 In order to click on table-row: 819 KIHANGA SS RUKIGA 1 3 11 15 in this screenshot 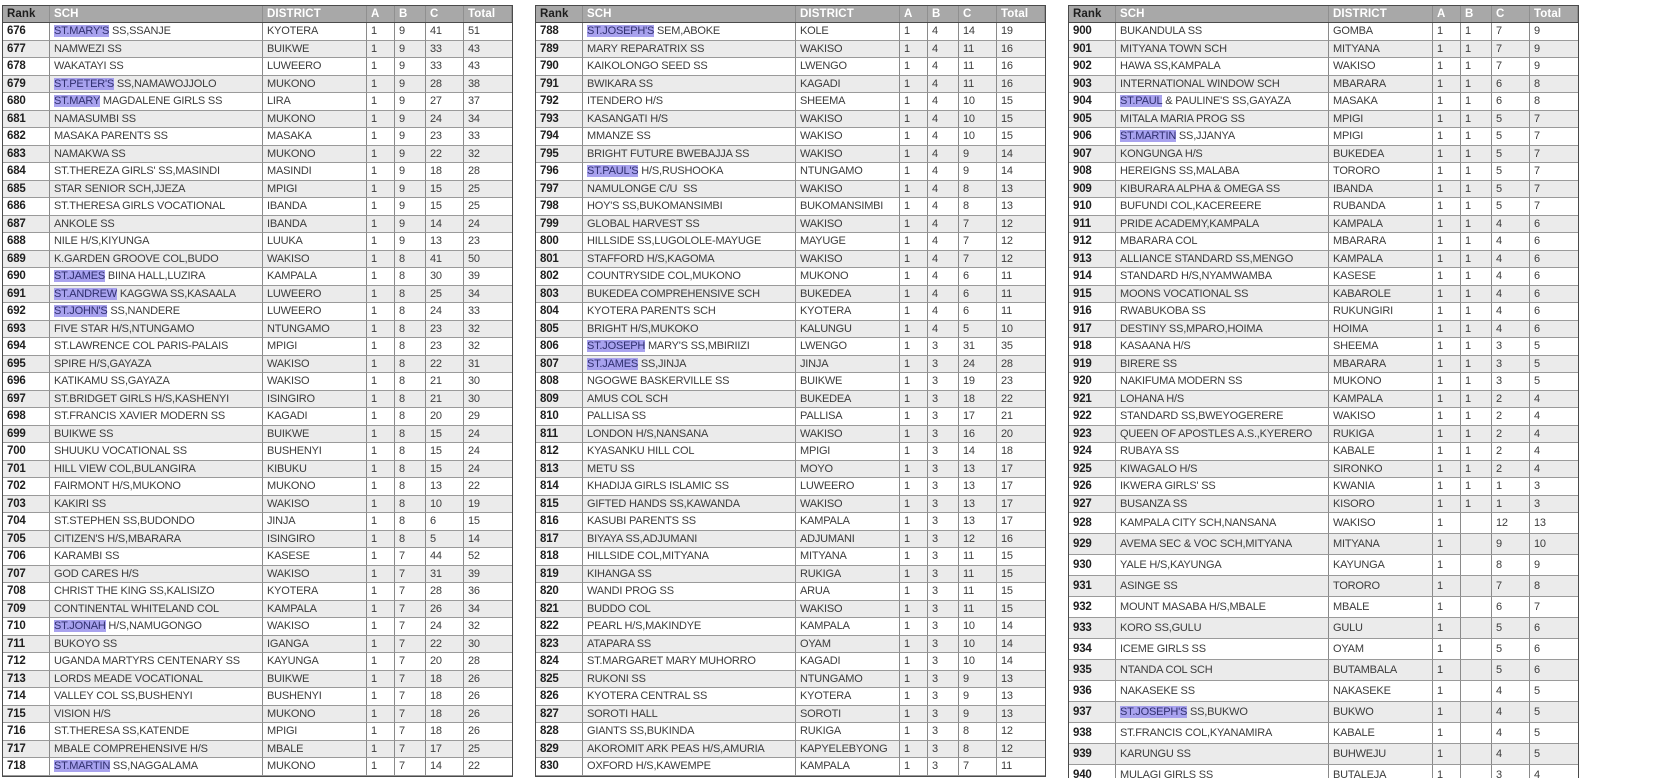, I will do `click(790, 574)`.